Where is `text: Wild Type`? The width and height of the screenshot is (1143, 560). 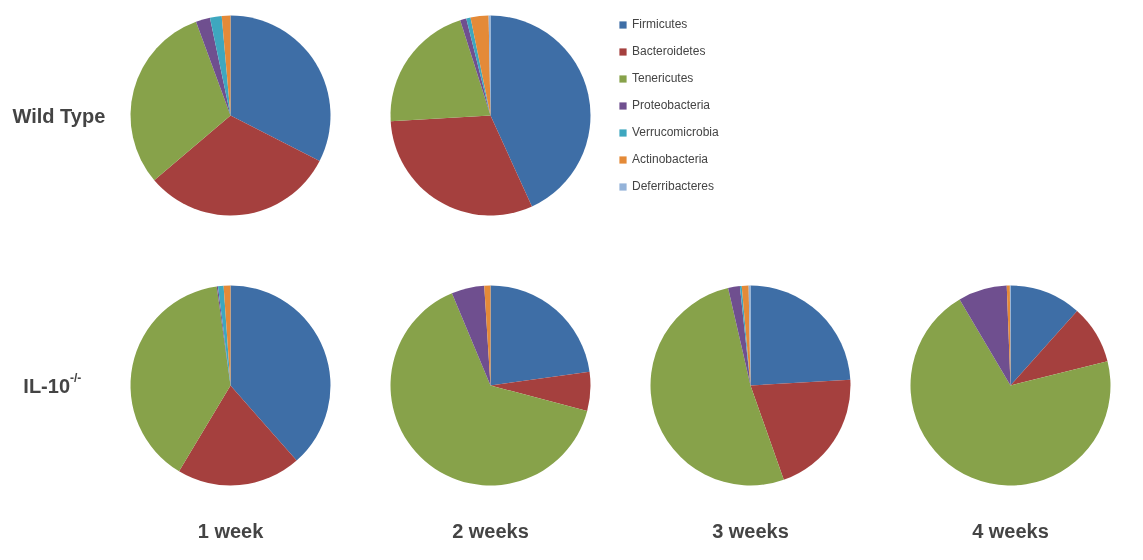 text: Wild Type is located at coordinates (59, 115).